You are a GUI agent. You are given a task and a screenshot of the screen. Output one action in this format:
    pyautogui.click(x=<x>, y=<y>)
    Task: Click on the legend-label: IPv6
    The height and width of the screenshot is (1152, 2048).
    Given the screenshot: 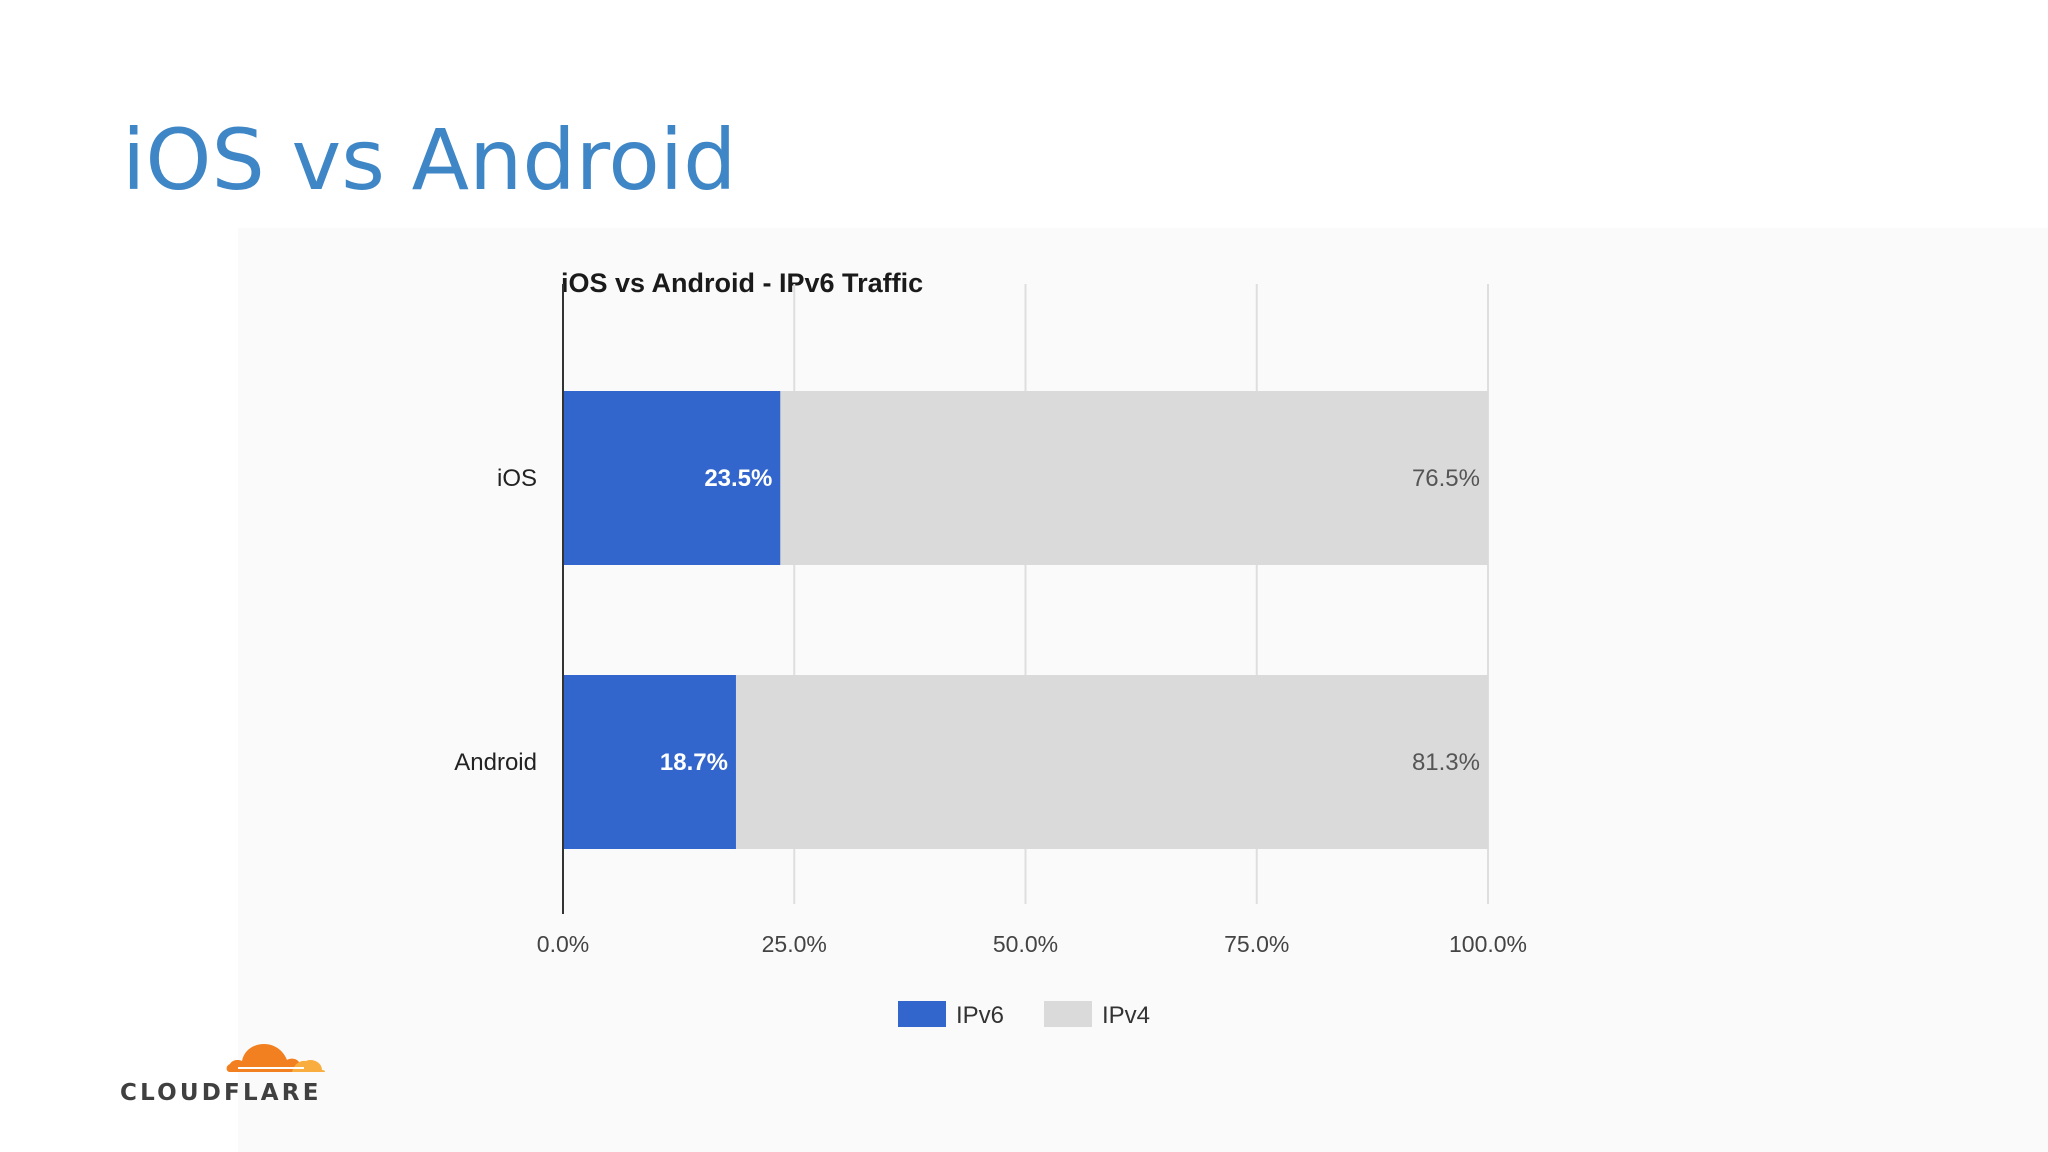 What is the action you would take?
    pyautogui.click(x=980, y=1015)
    